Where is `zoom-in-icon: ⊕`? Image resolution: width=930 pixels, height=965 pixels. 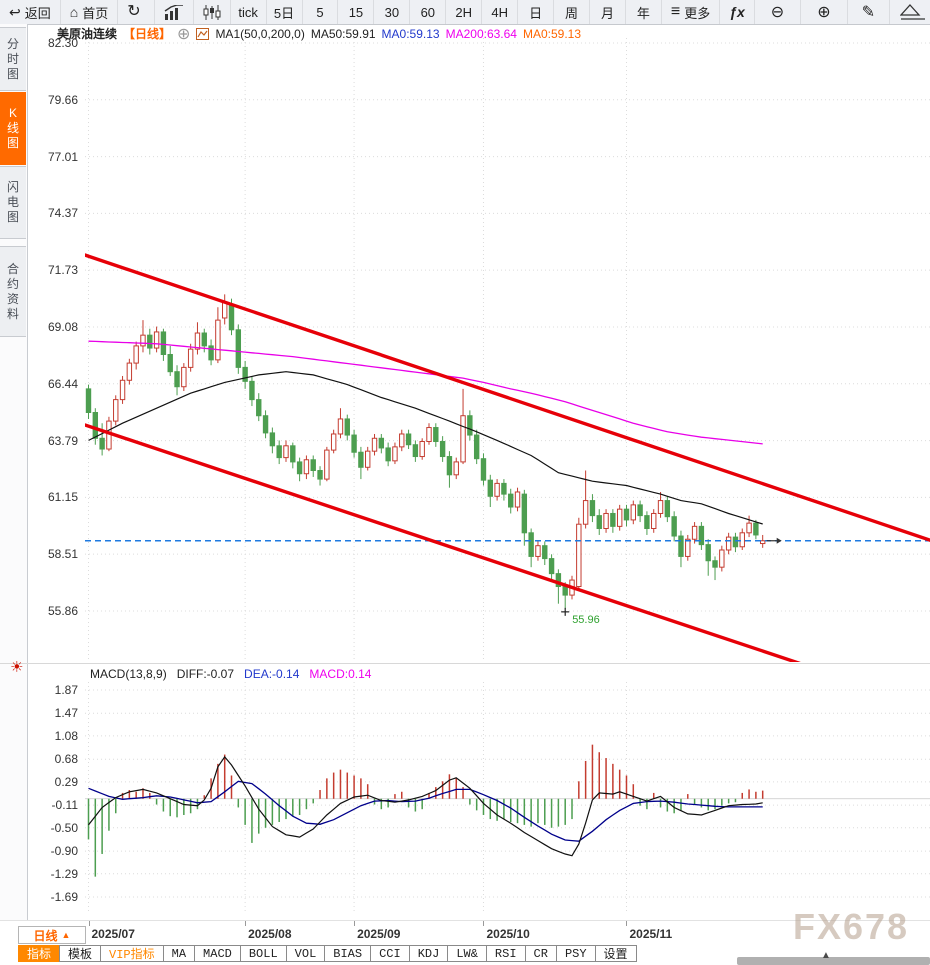 zoom-in-icon: ⊕ is located at coordinates (824, 12).